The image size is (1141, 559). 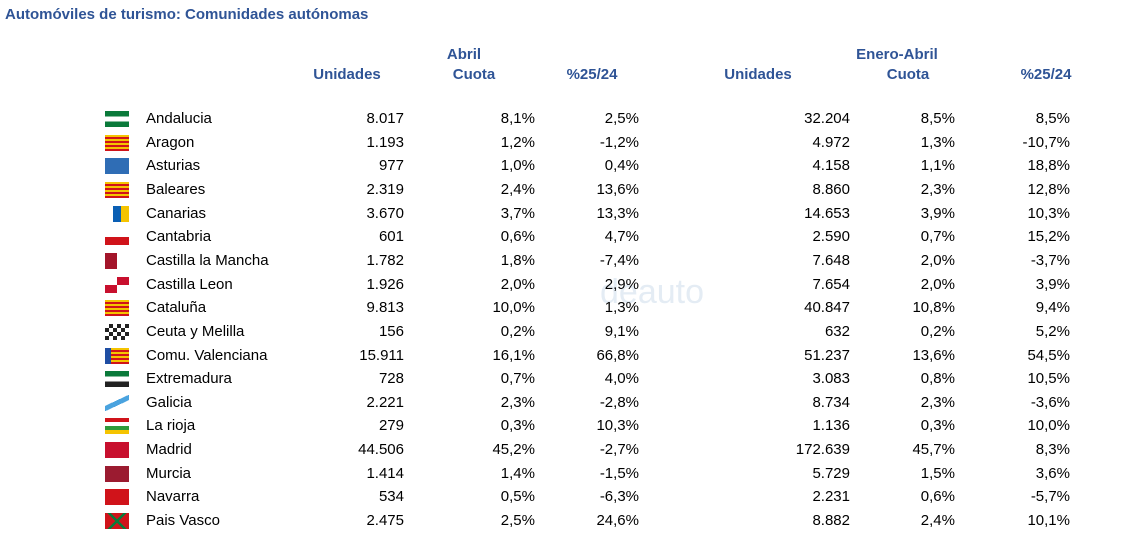 I want to click on column-header: Cuota, so click(x=908, y=74).